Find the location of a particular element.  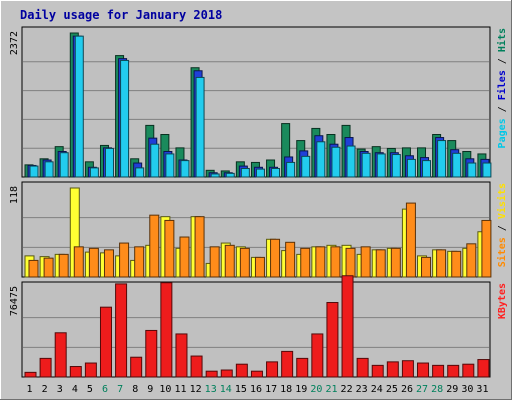

x-tick-label: 7 is located at coordinates (120, 389).